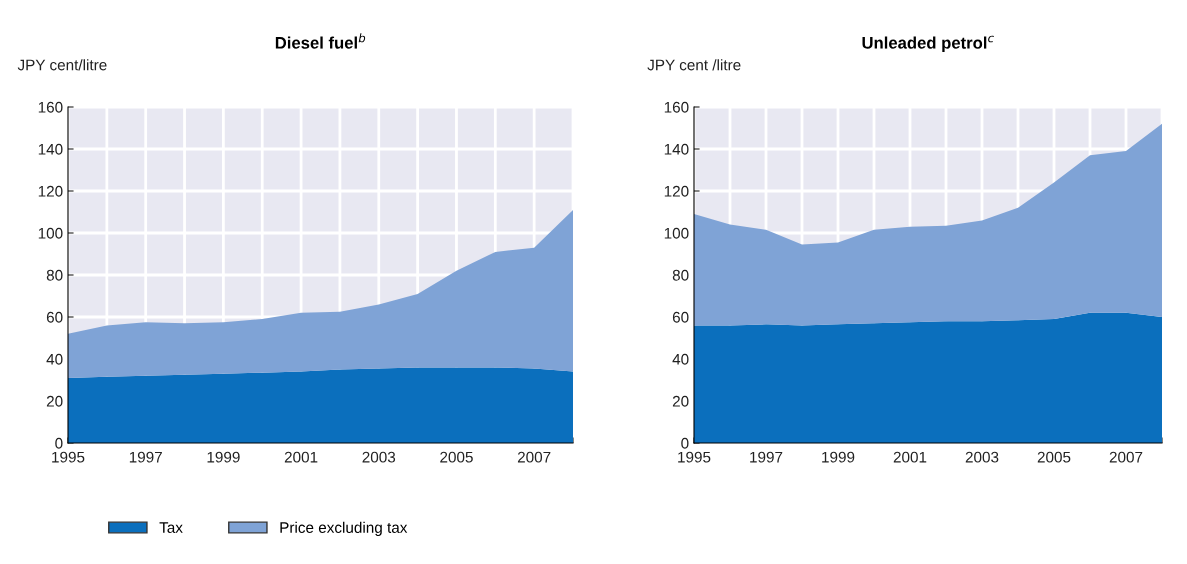 Image resolution: width=1187 pixels, height=564 pixels. What do you see at coordinates (694, 65) in the screenshot?
I see `y-axis-title: JPY cent /litre` at bounding box center [694, 65].